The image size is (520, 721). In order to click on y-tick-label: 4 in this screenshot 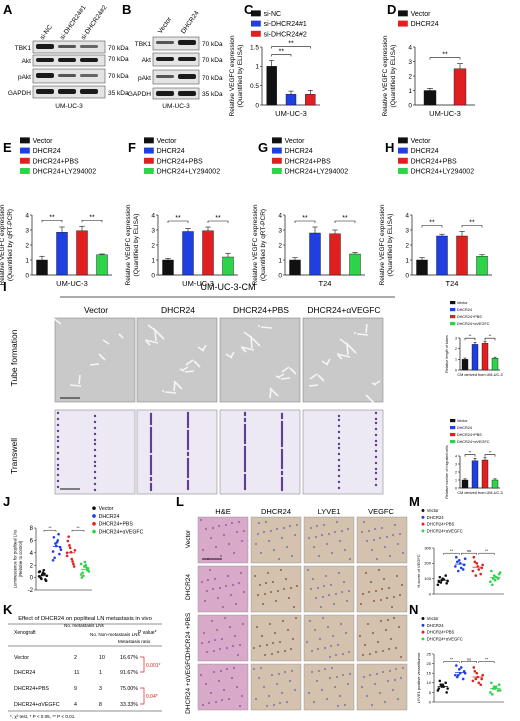, I will do `click(456, 456)`.